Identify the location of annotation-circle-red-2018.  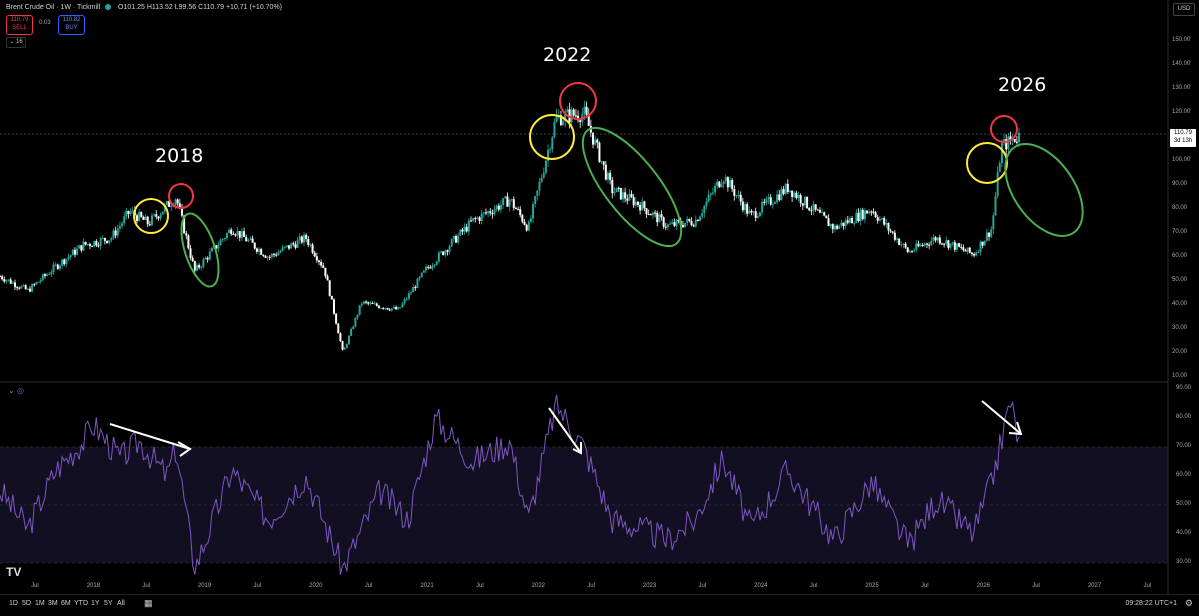
(181, 196).